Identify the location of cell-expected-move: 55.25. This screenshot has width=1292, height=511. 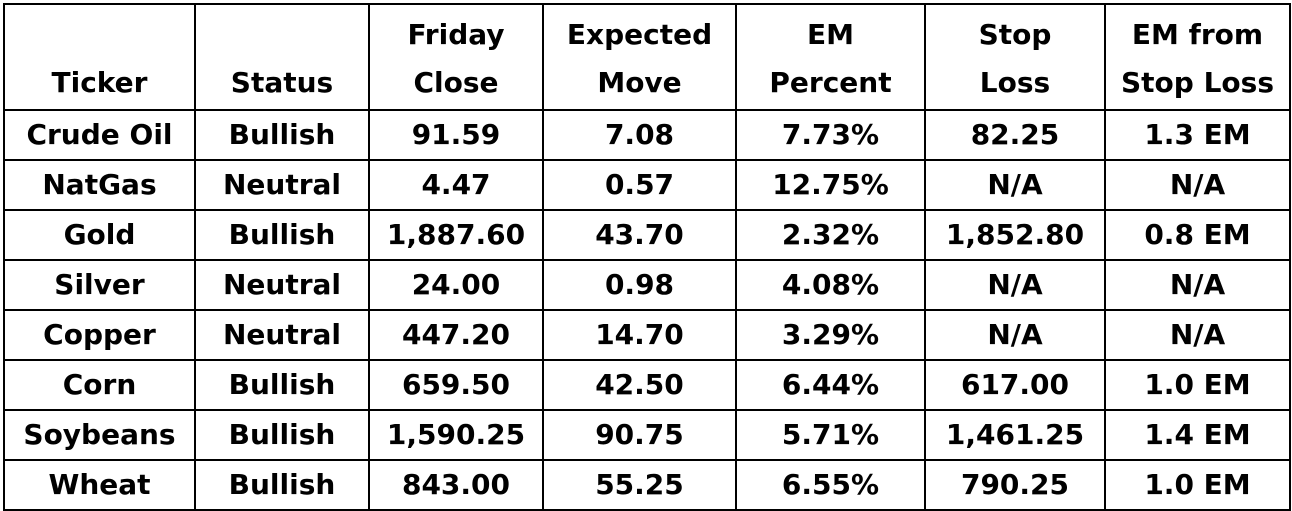
(639, 485).